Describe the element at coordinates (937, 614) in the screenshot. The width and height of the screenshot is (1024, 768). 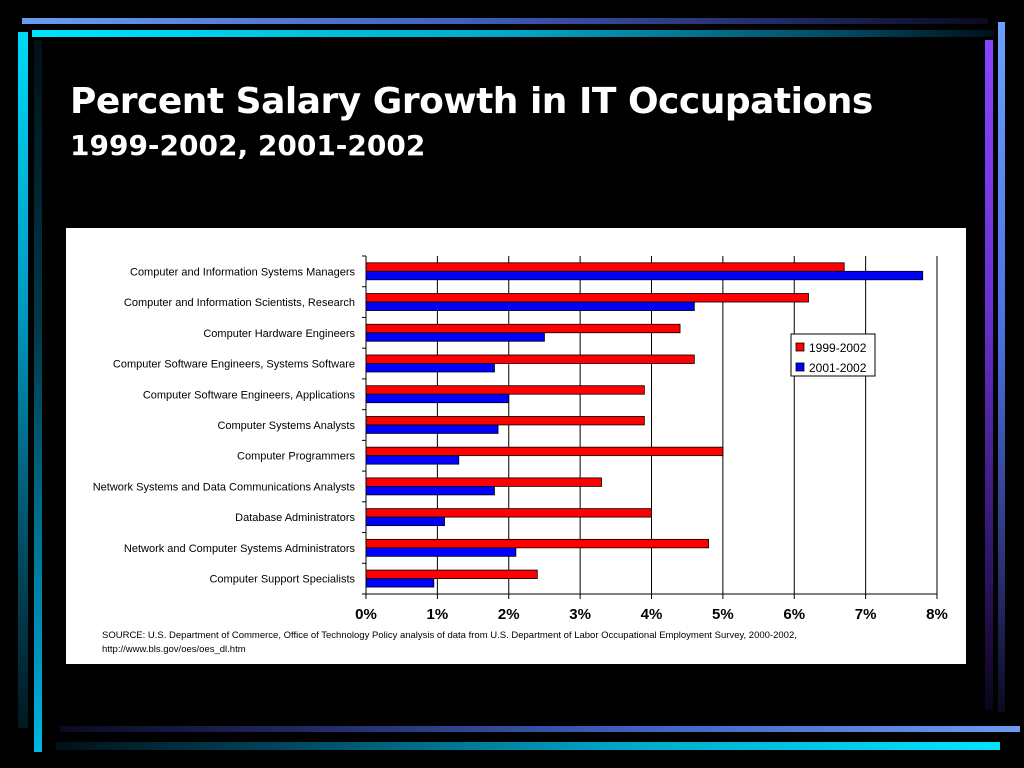
I see `x-tick-label: 8%` at that location.